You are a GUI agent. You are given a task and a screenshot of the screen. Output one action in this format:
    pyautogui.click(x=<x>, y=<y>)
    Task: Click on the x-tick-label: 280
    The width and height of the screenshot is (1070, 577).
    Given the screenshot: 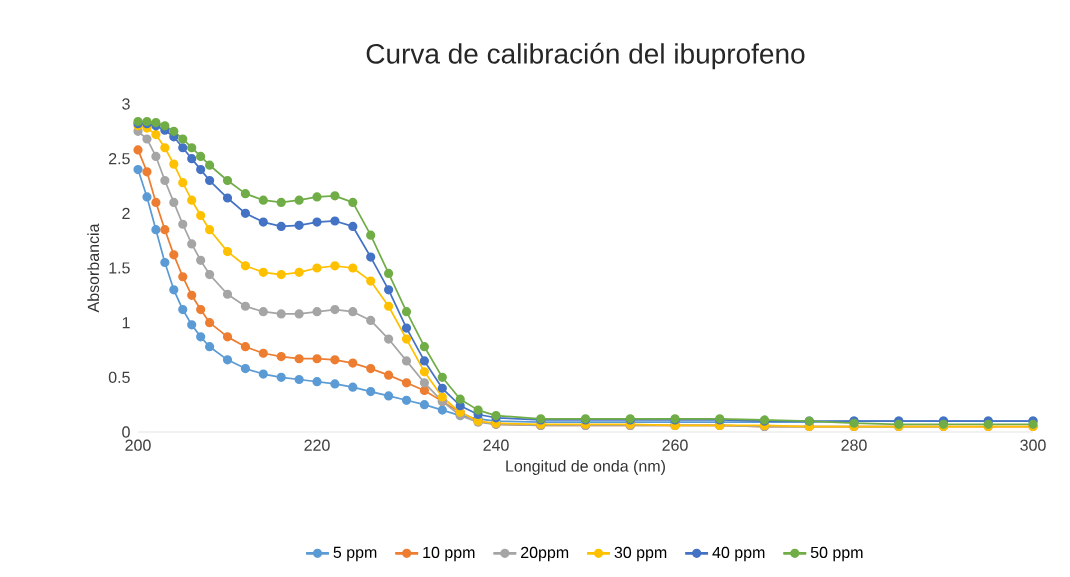 What is the action you would take?
    pyautogui.click(x=854, y=445)
    